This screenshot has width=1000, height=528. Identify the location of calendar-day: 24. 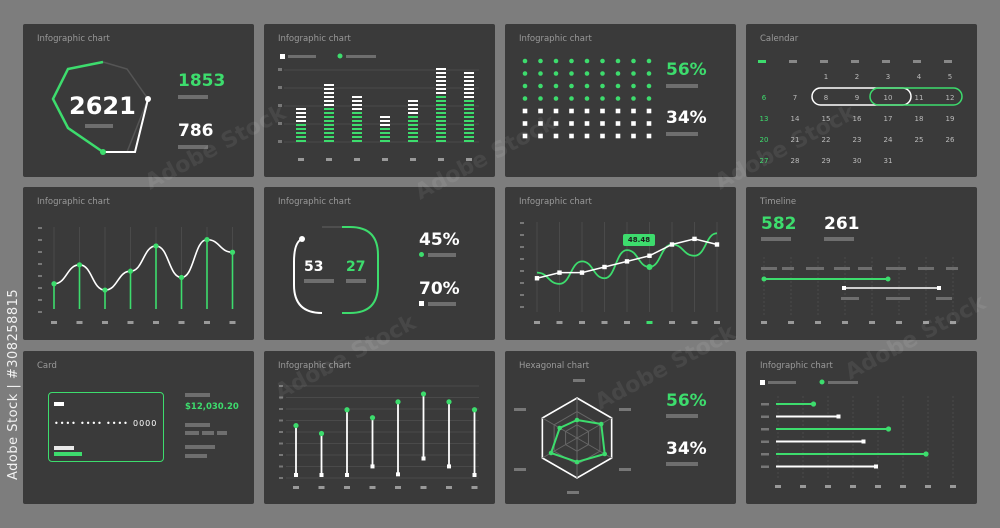
(888, 140).